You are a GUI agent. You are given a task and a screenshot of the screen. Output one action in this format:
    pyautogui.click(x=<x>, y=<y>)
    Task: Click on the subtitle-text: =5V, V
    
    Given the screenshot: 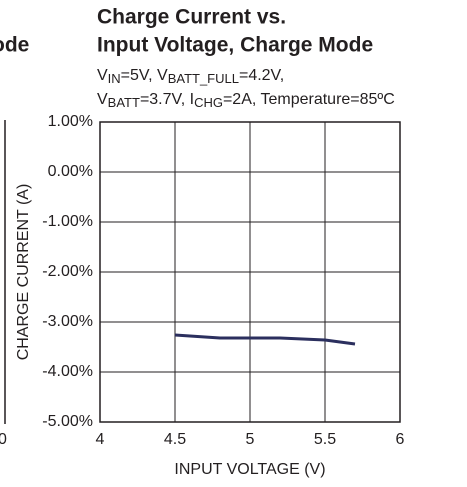 What is the action you would take?
    pyautogui.click(x=144, y=75)
    